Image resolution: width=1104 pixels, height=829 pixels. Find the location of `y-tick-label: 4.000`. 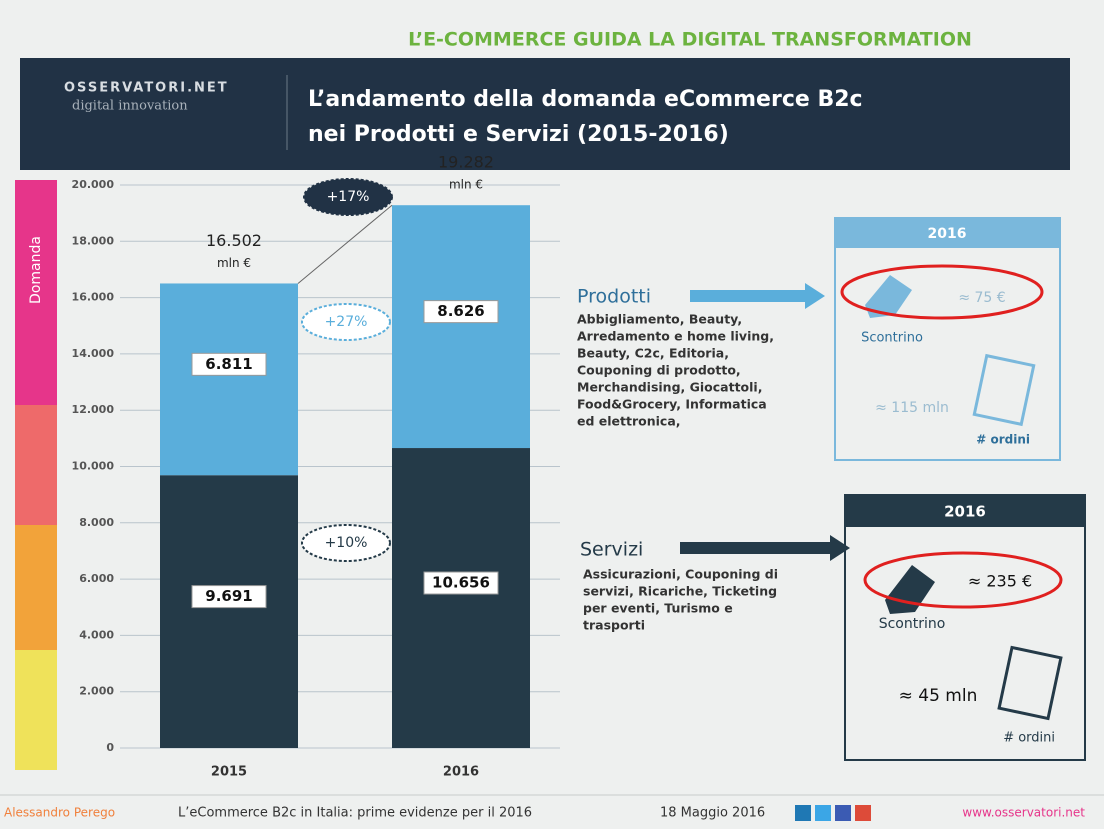

y-tick-label: 4.000 is located at coordinates (96, 634).